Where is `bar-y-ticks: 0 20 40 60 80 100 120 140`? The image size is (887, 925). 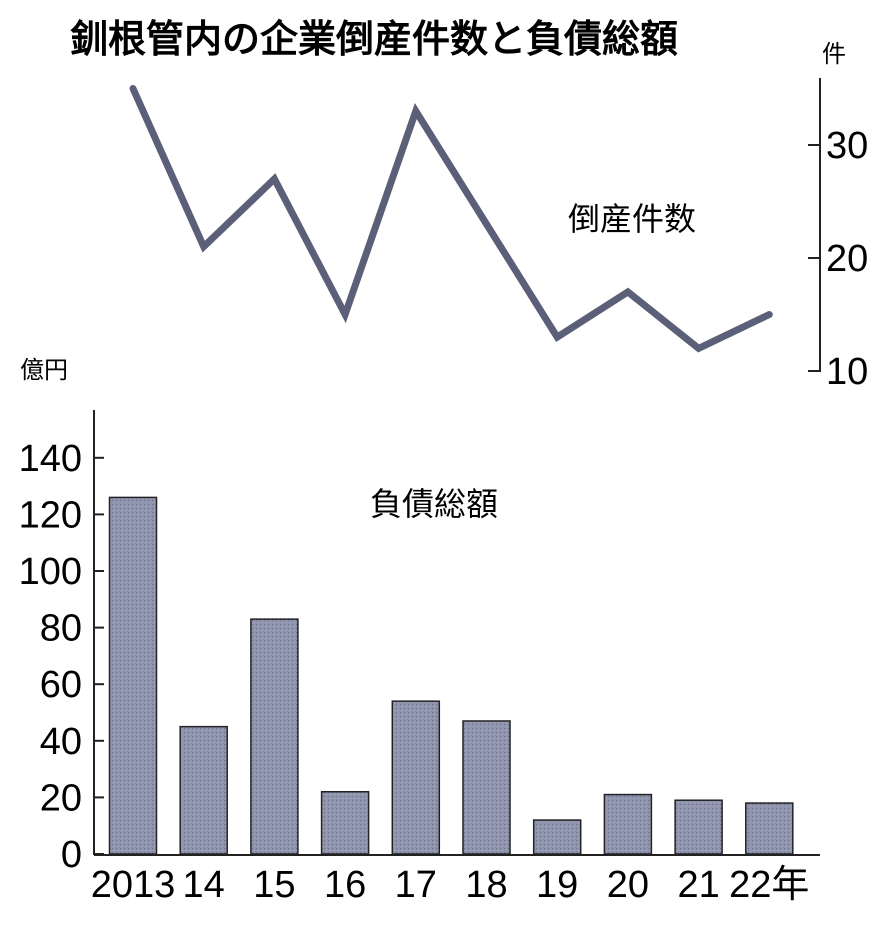 bar-y-ticks: 0 20 40 60 80 100 120 140 is located at coordinates (61, 657).